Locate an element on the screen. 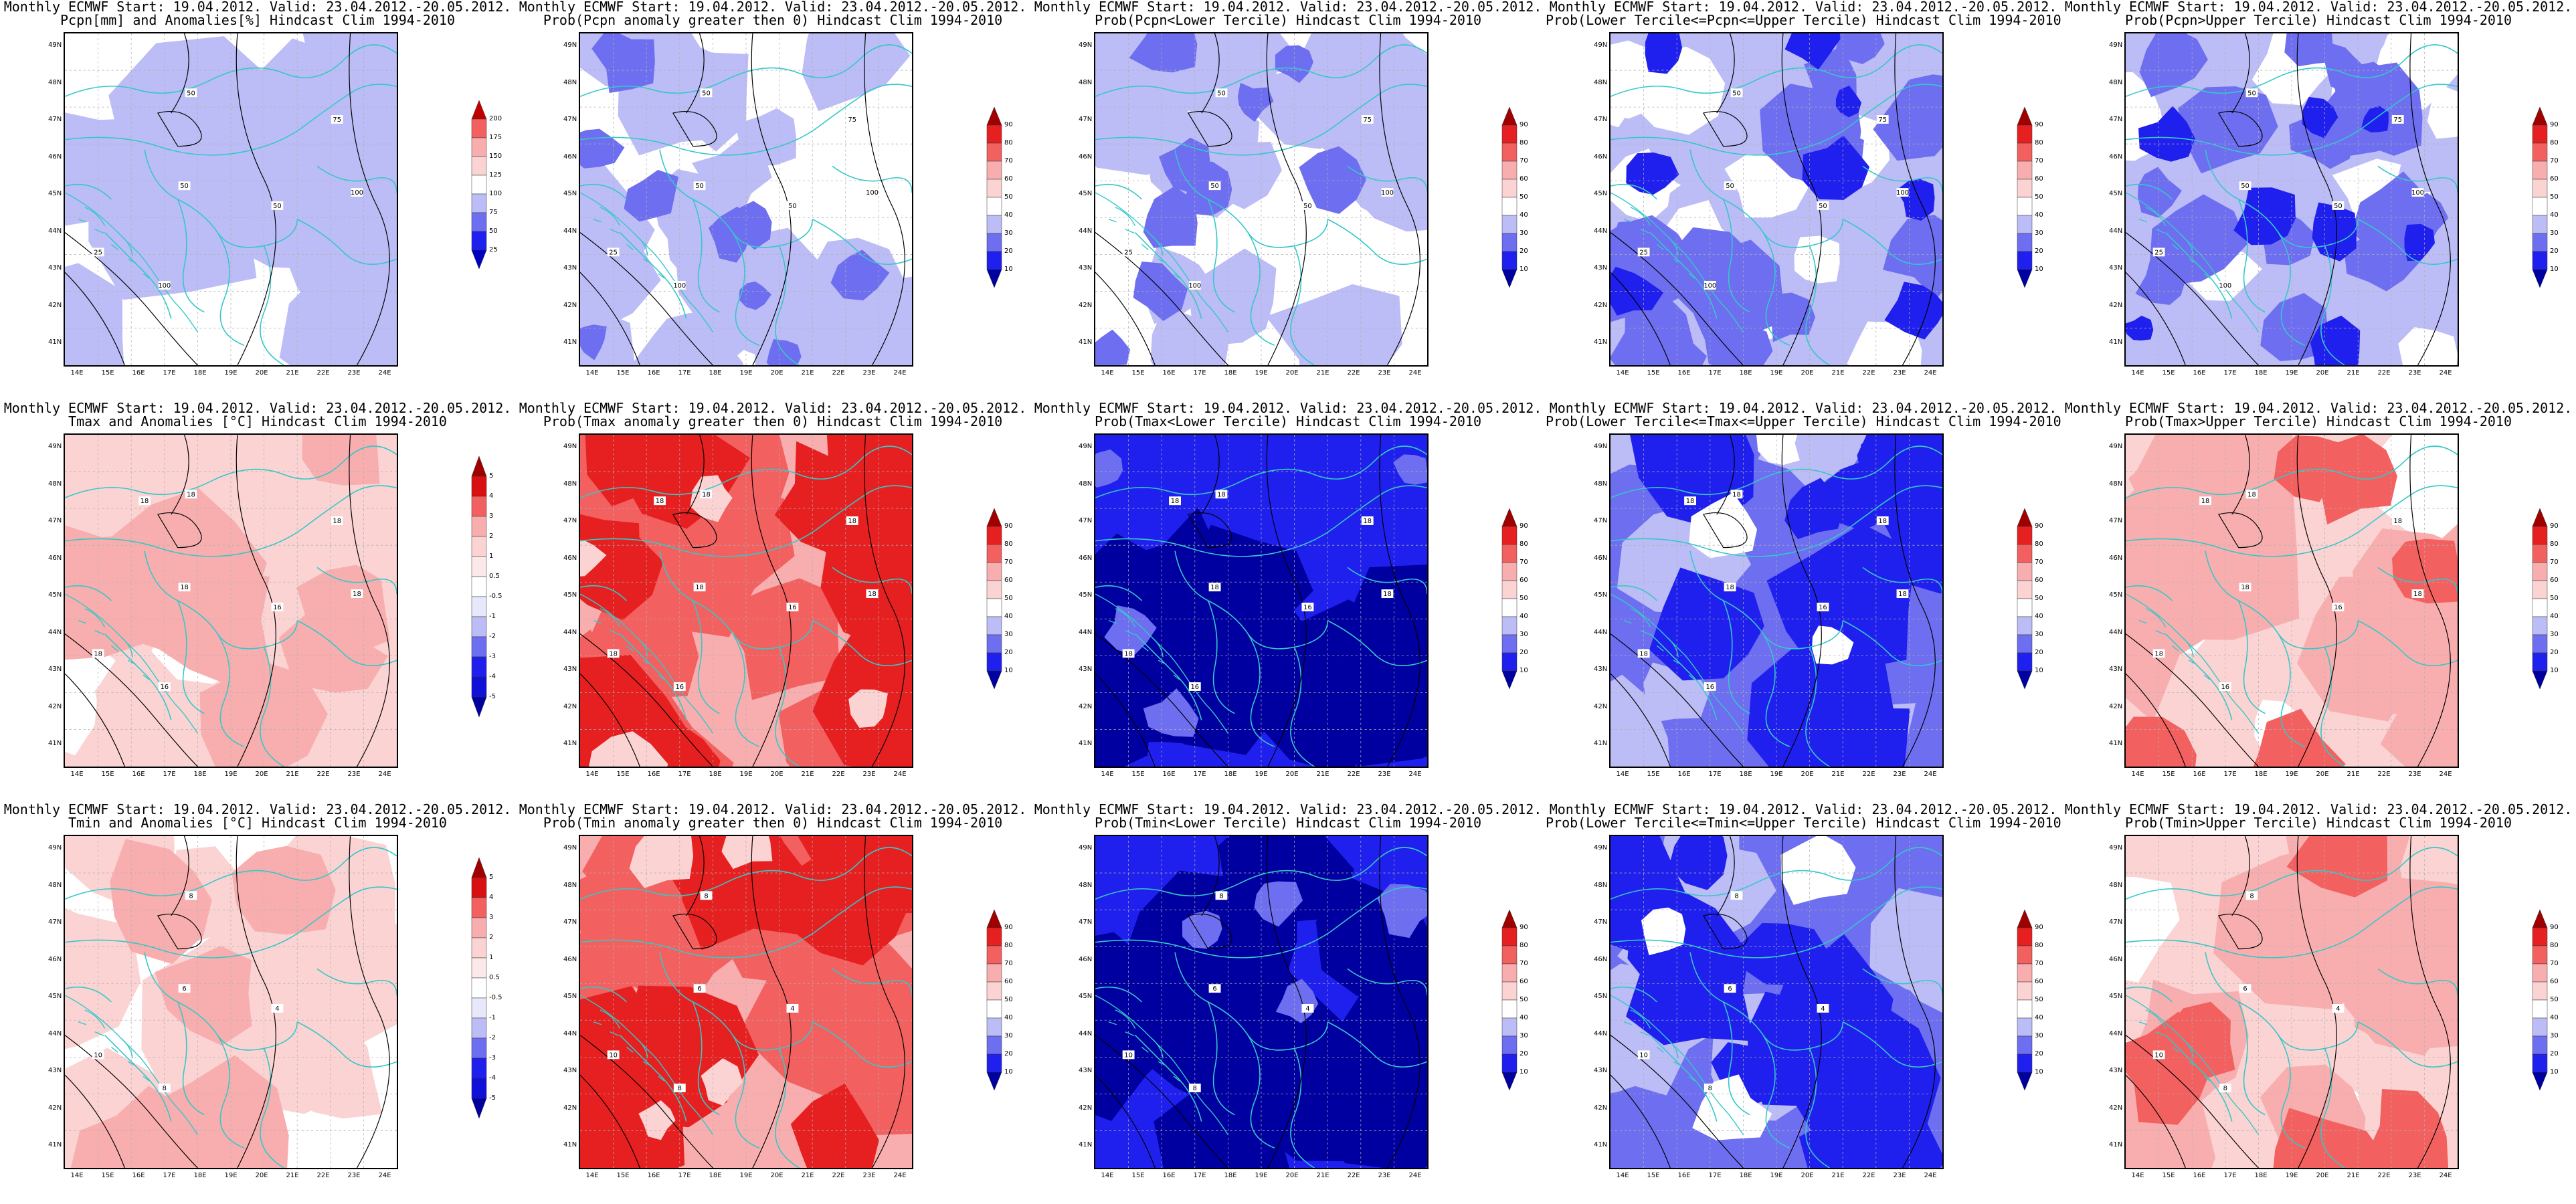 The height and width of the screenshot is (1204, 2576). lat-tick-label: 45N is located at coordinates (570, 996).